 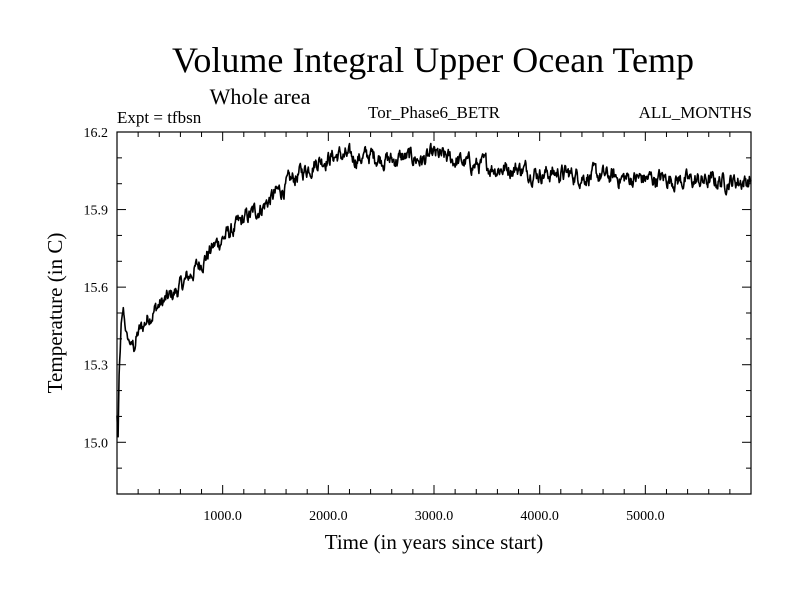 What do you see at coordinates (434, 542) in the screenshot?
I see `x-axis-label: Time (in years since start)` at bounding box center [434, 542].